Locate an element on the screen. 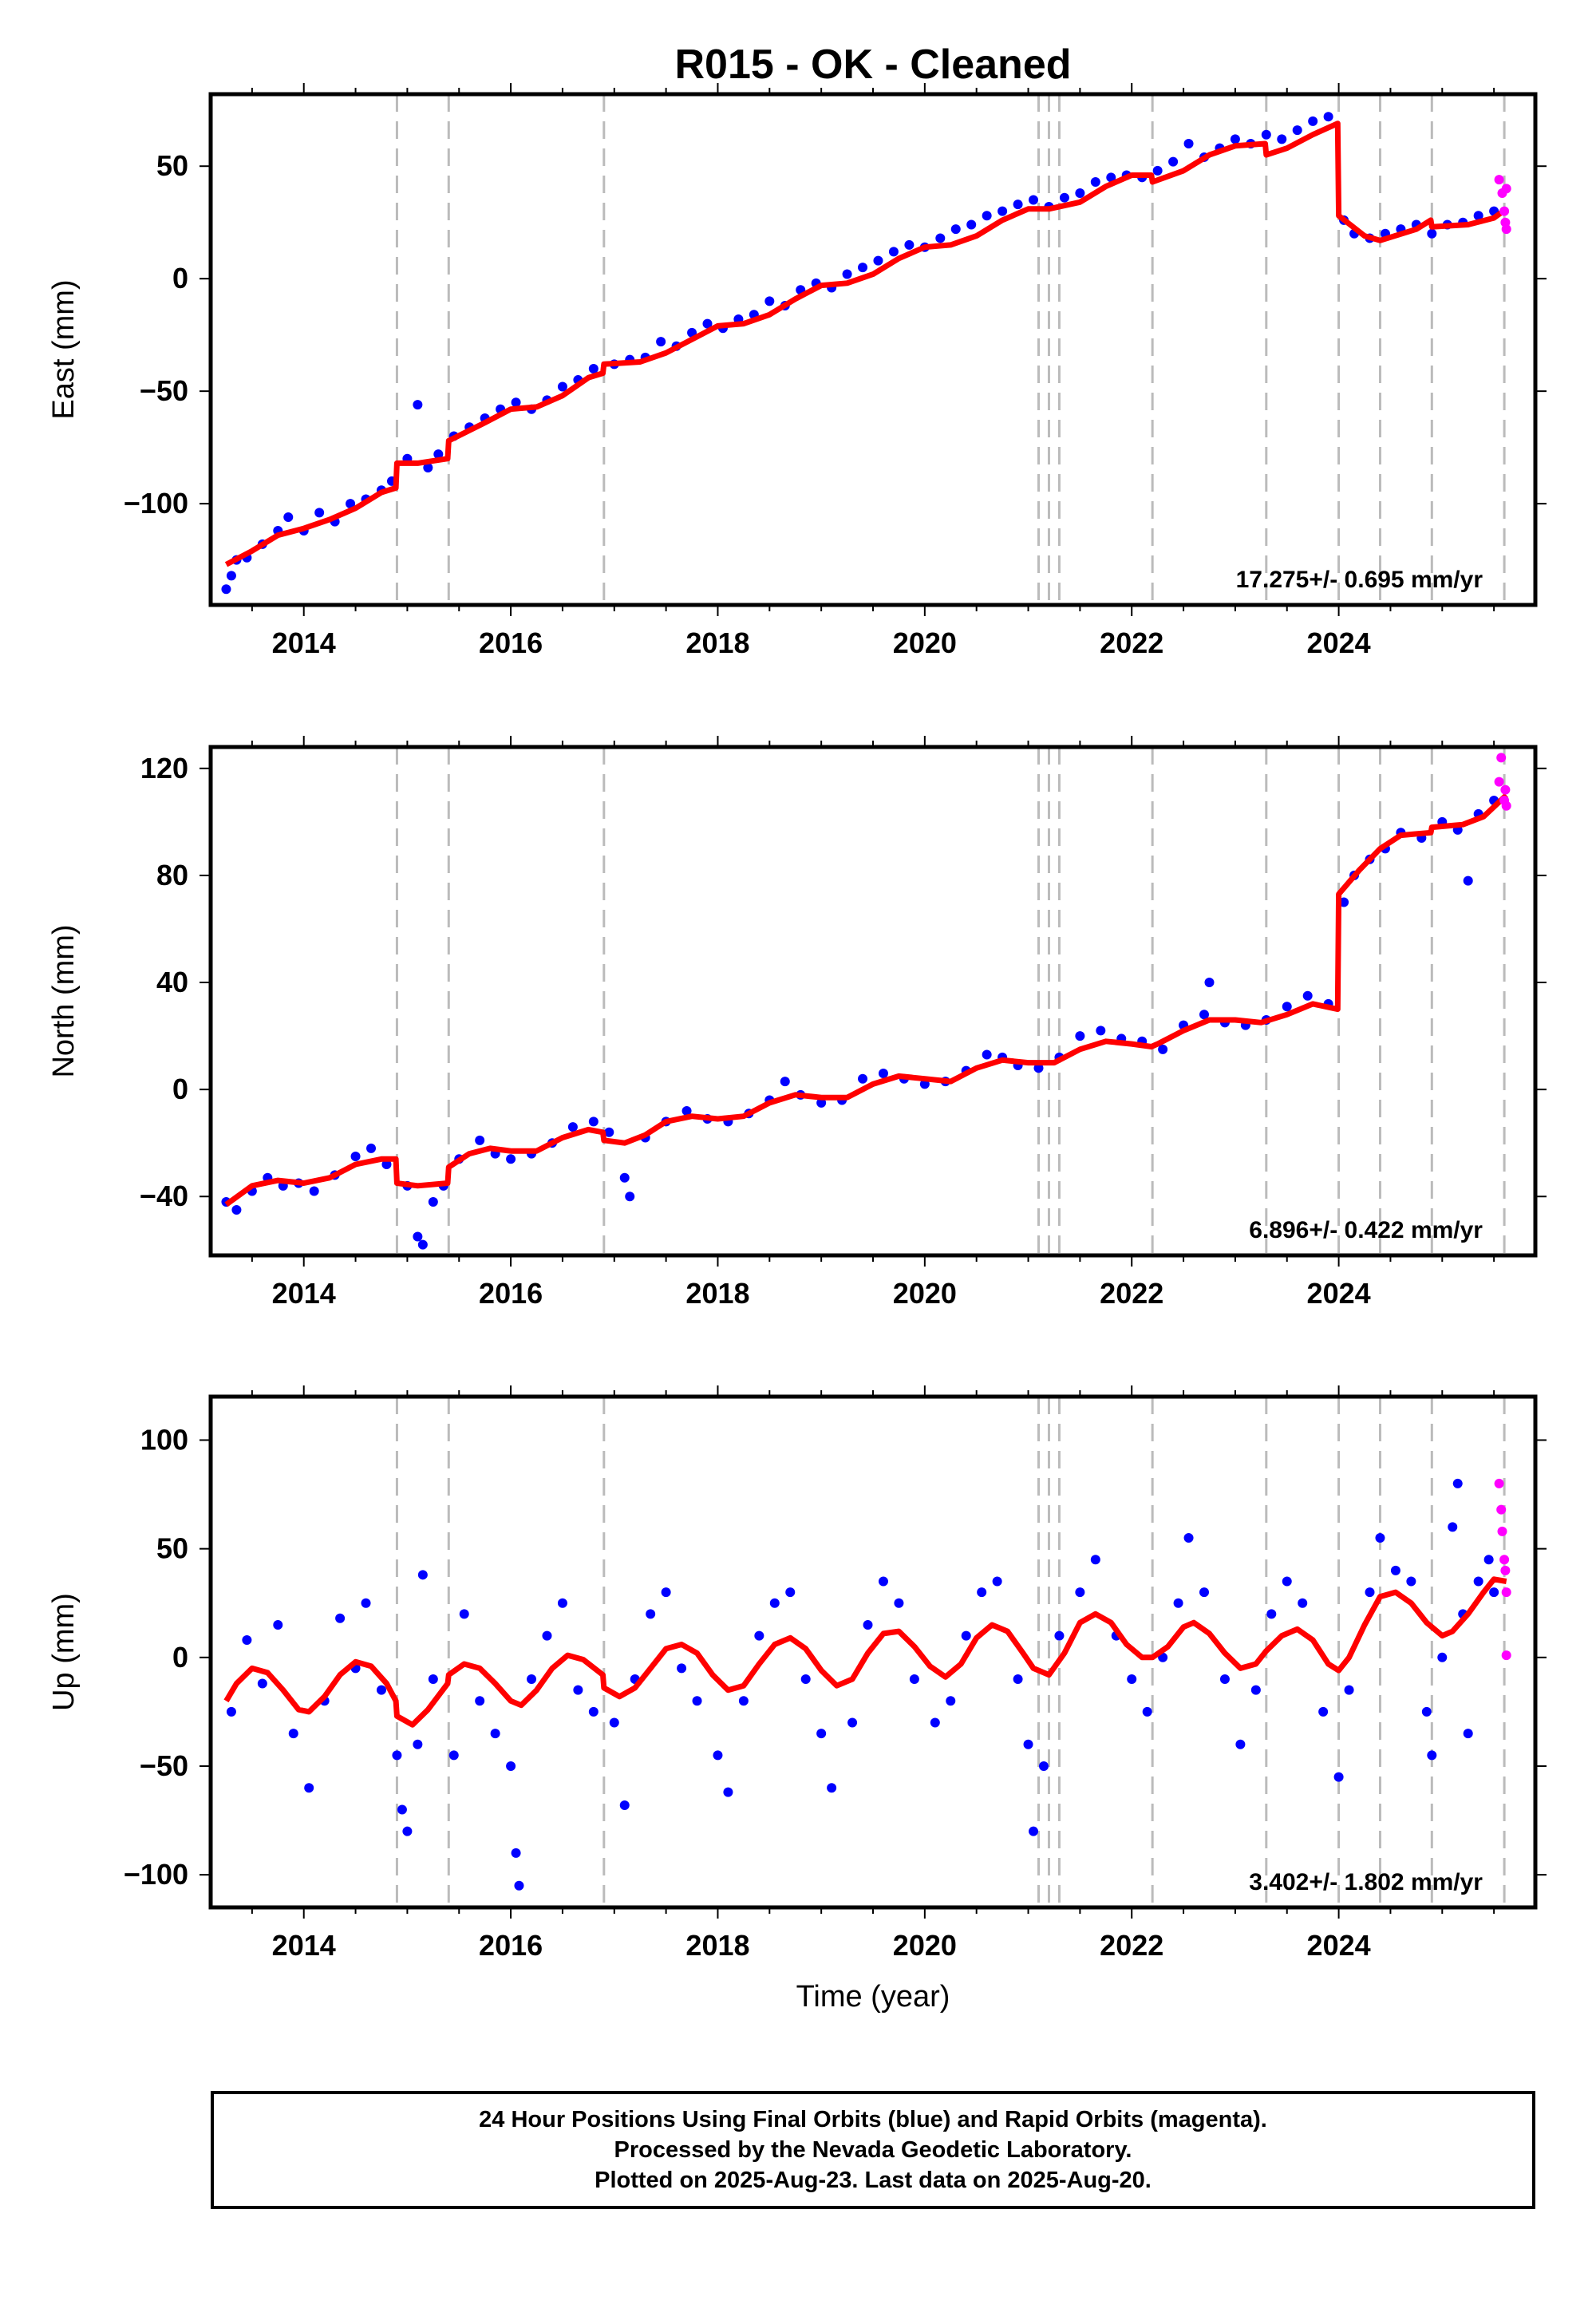 This screenshot has width=1596, height=2316. y-tick-label: 40 is located at coordinates (172, 982).